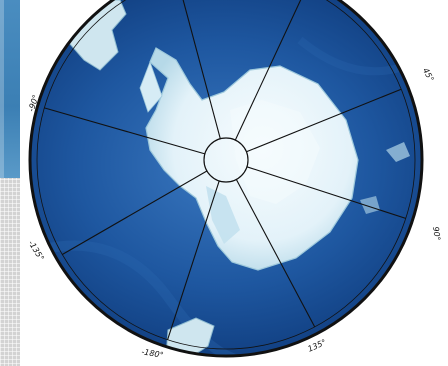  Describe the element at coordinates (151, 86) in the screenshot. I see `antarctic-peninsula` at that location.